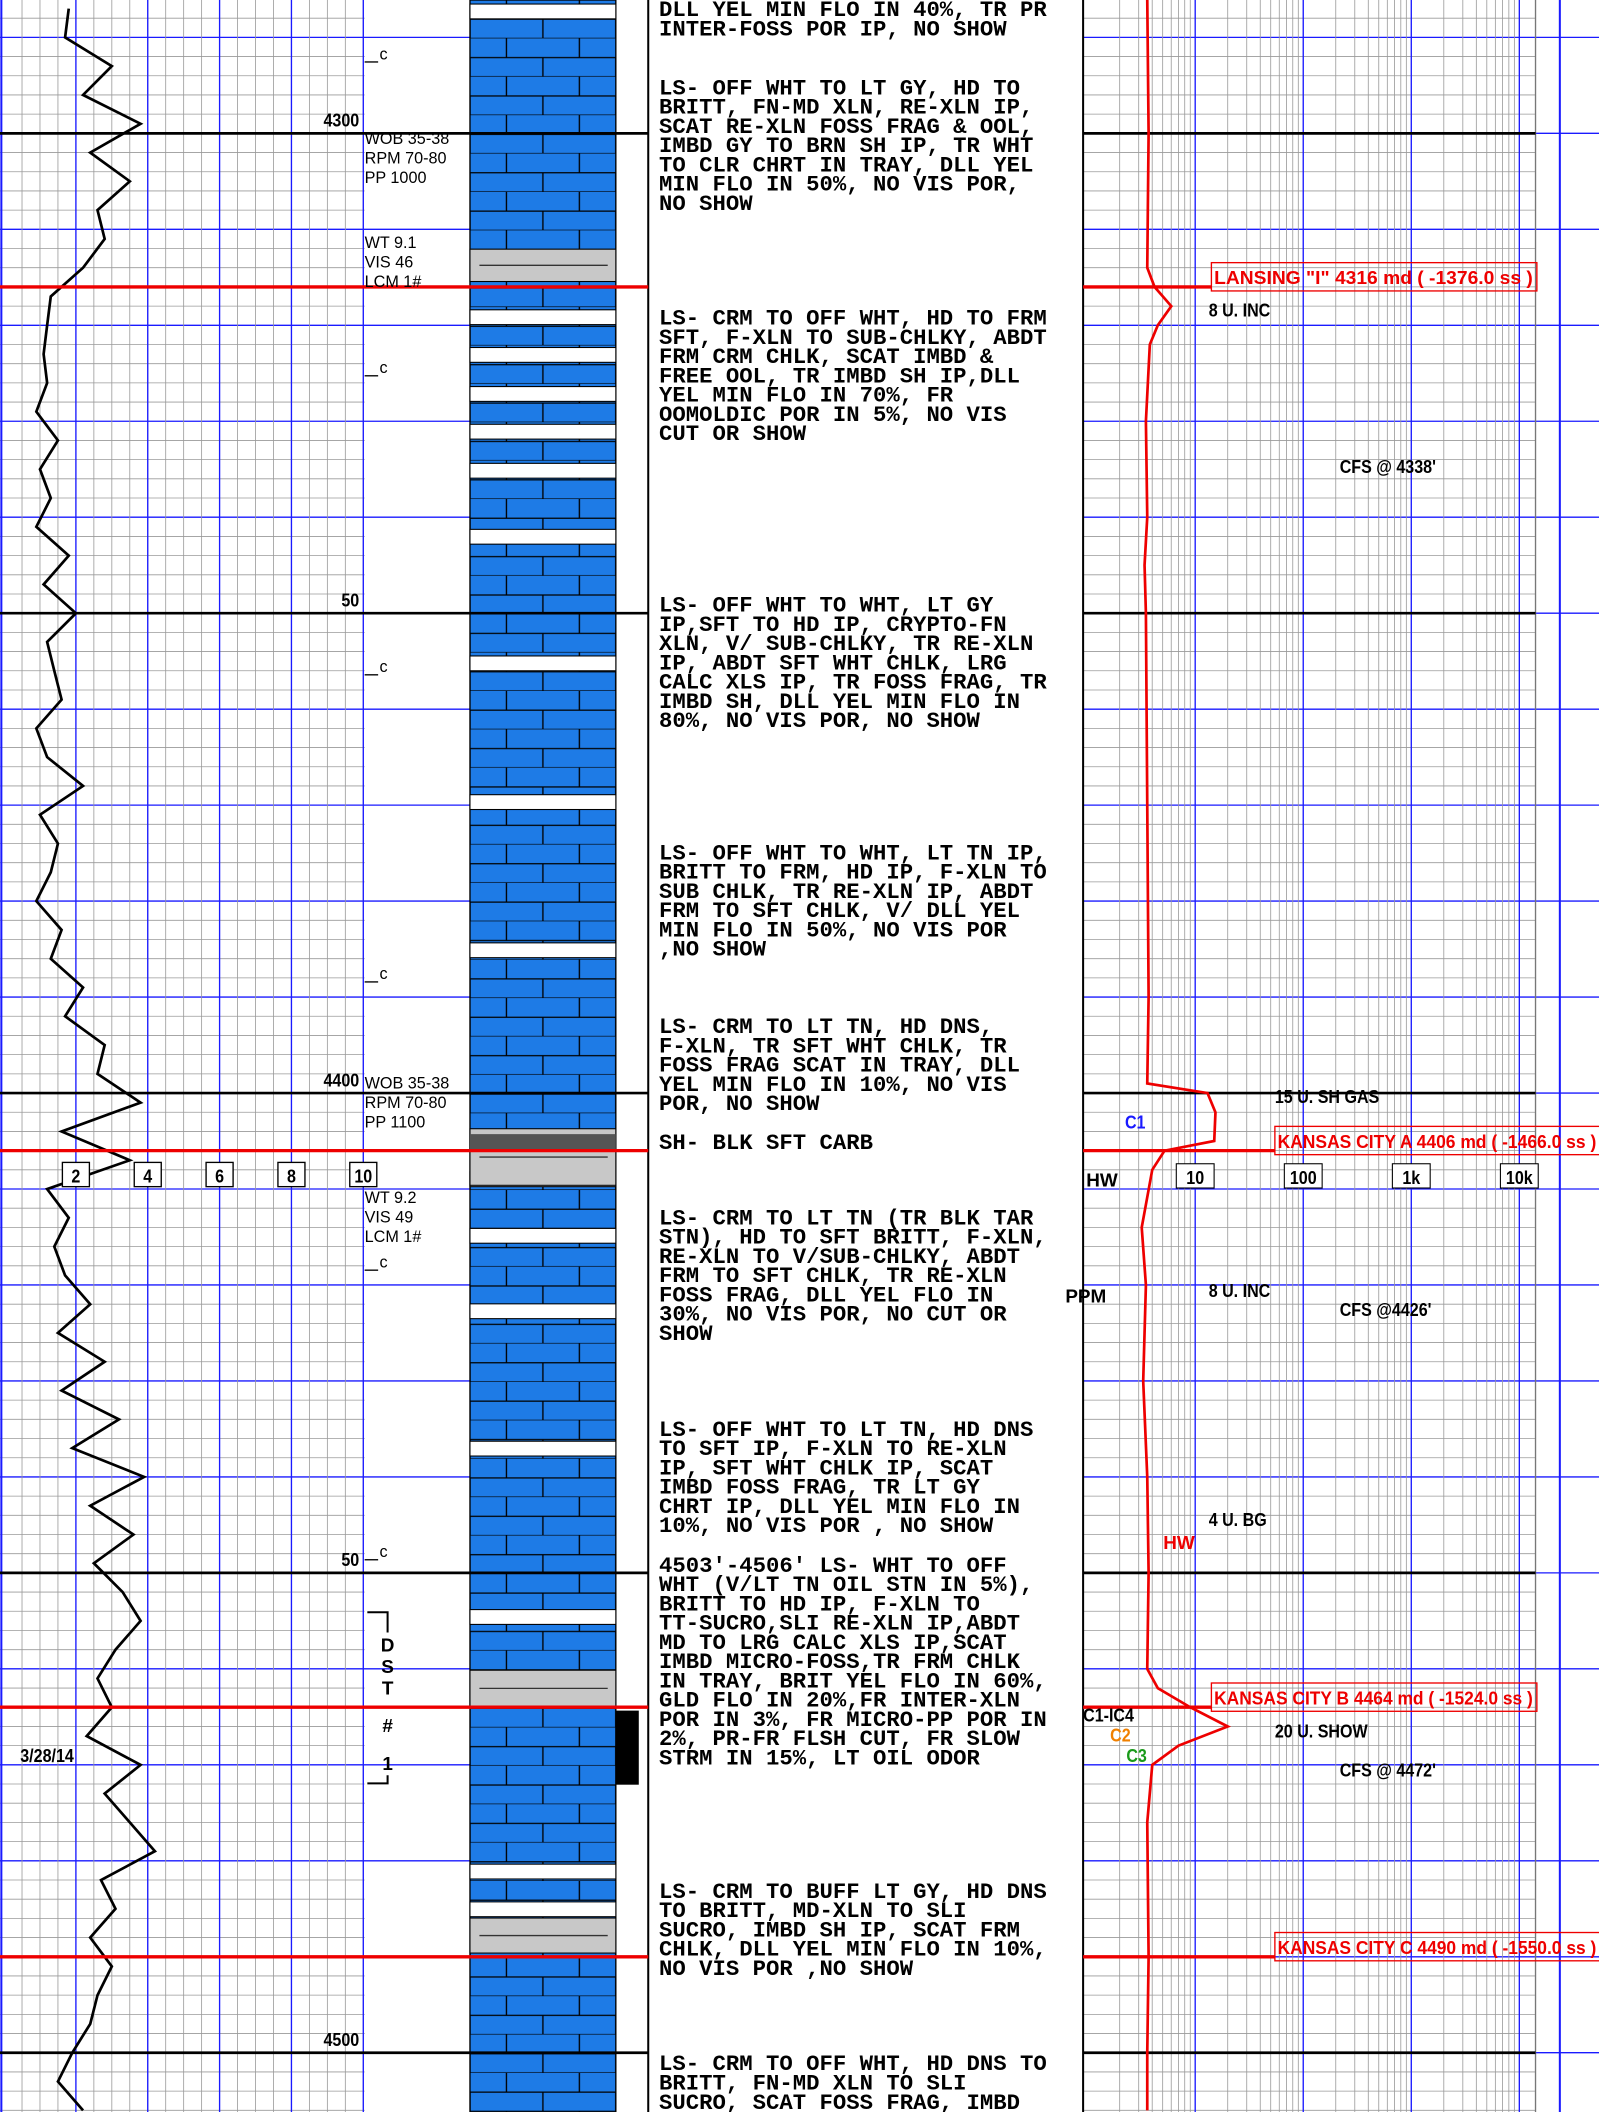 This screenshot has height=2112, width=1599. Describe the element at coordinates (542, 1142) in the screenshot. I see `carb-shale` at that location.